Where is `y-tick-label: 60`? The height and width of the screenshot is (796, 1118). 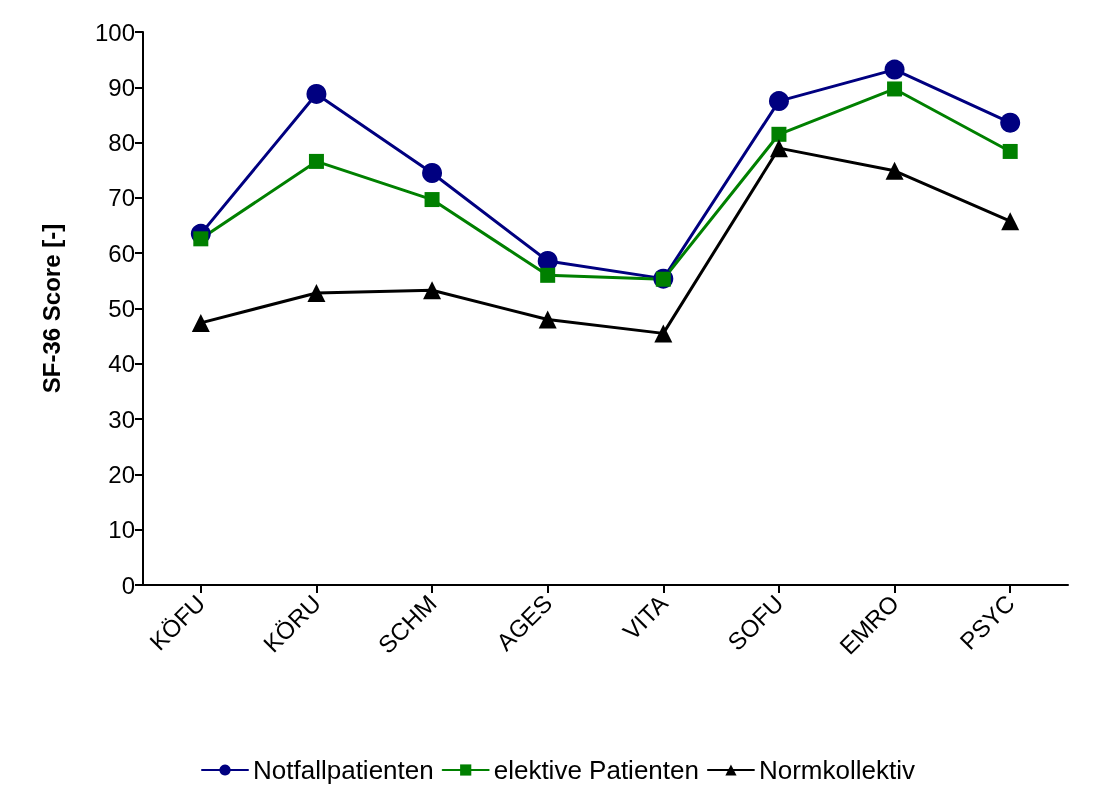
y-tick-label: 60 is located at coordinates (121, 253).